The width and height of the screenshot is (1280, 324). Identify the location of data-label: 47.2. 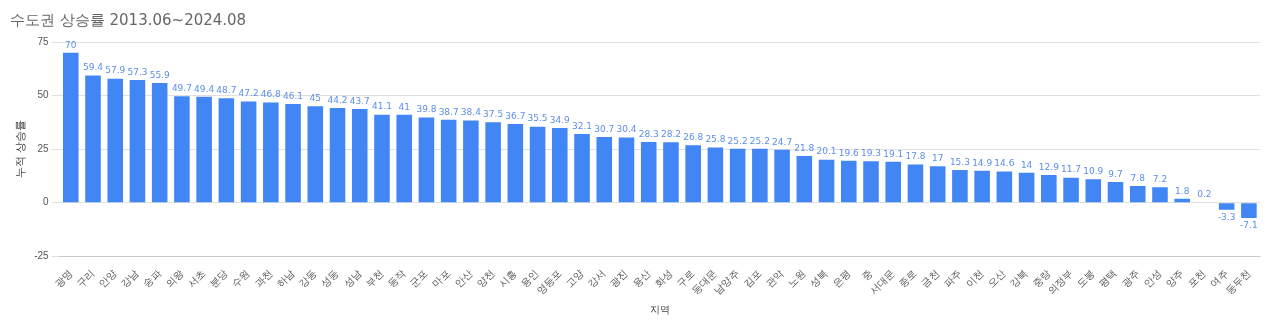
(248, 93).